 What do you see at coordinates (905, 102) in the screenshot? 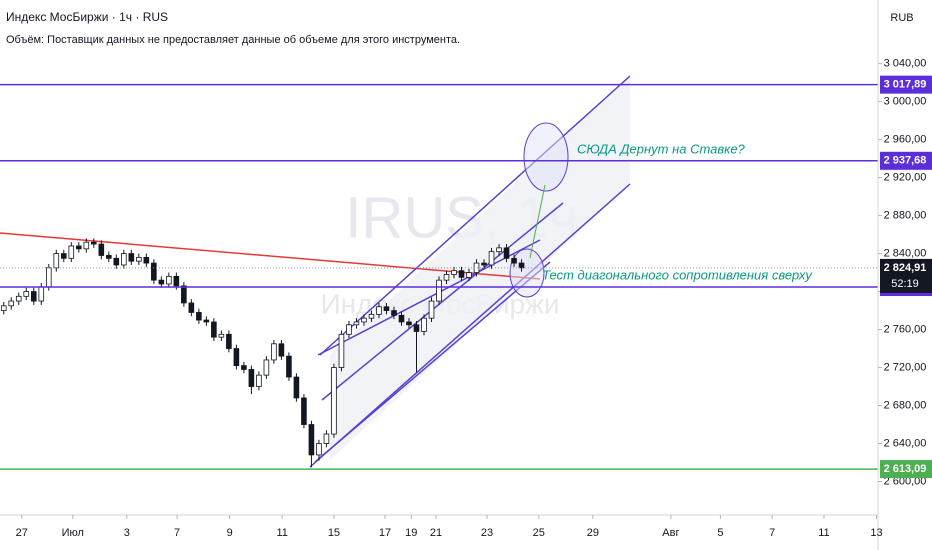
I see `y-tick-label: 3 000,00` at bounding box center [905, 102].